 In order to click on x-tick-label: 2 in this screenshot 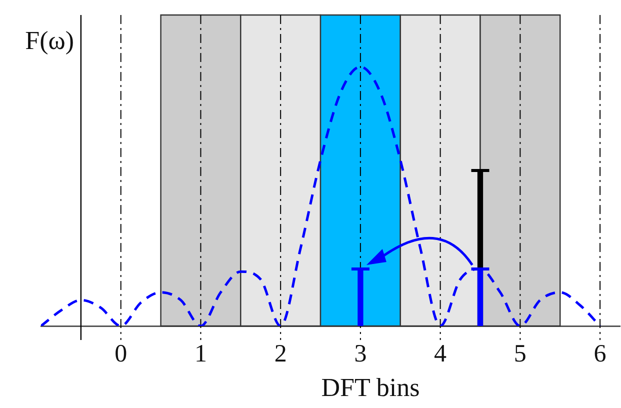, I will do `click(280, 354)`.